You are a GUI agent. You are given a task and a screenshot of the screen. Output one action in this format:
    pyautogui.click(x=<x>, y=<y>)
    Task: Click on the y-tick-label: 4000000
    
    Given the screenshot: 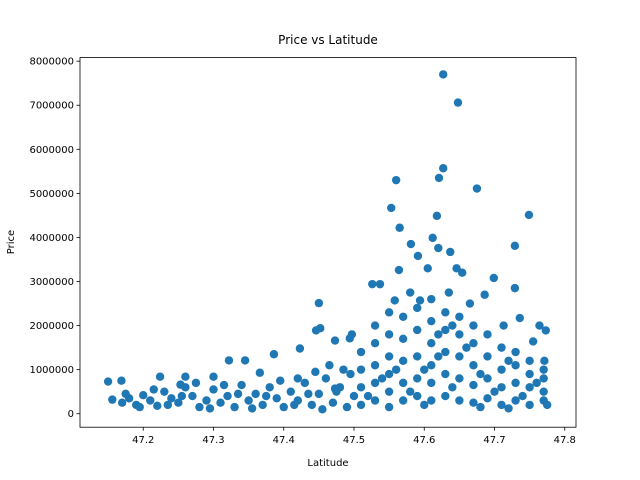 What is the action you would take?
    pyautogui.click(x=51, y=238)
    